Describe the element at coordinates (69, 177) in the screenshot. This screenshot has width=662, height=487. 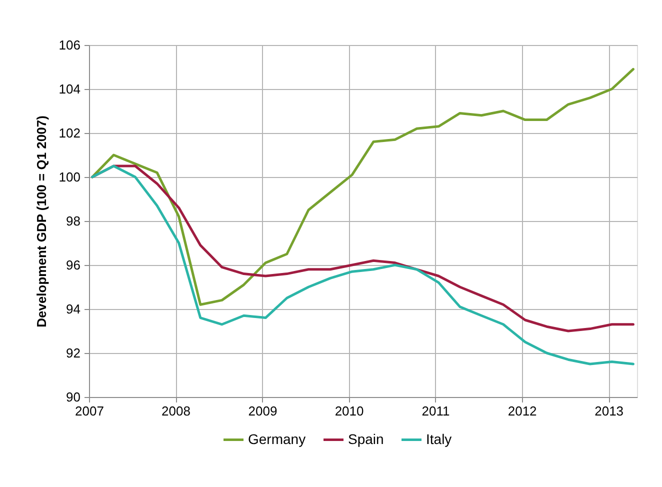
I see `y-tick-label: 100` at that location.